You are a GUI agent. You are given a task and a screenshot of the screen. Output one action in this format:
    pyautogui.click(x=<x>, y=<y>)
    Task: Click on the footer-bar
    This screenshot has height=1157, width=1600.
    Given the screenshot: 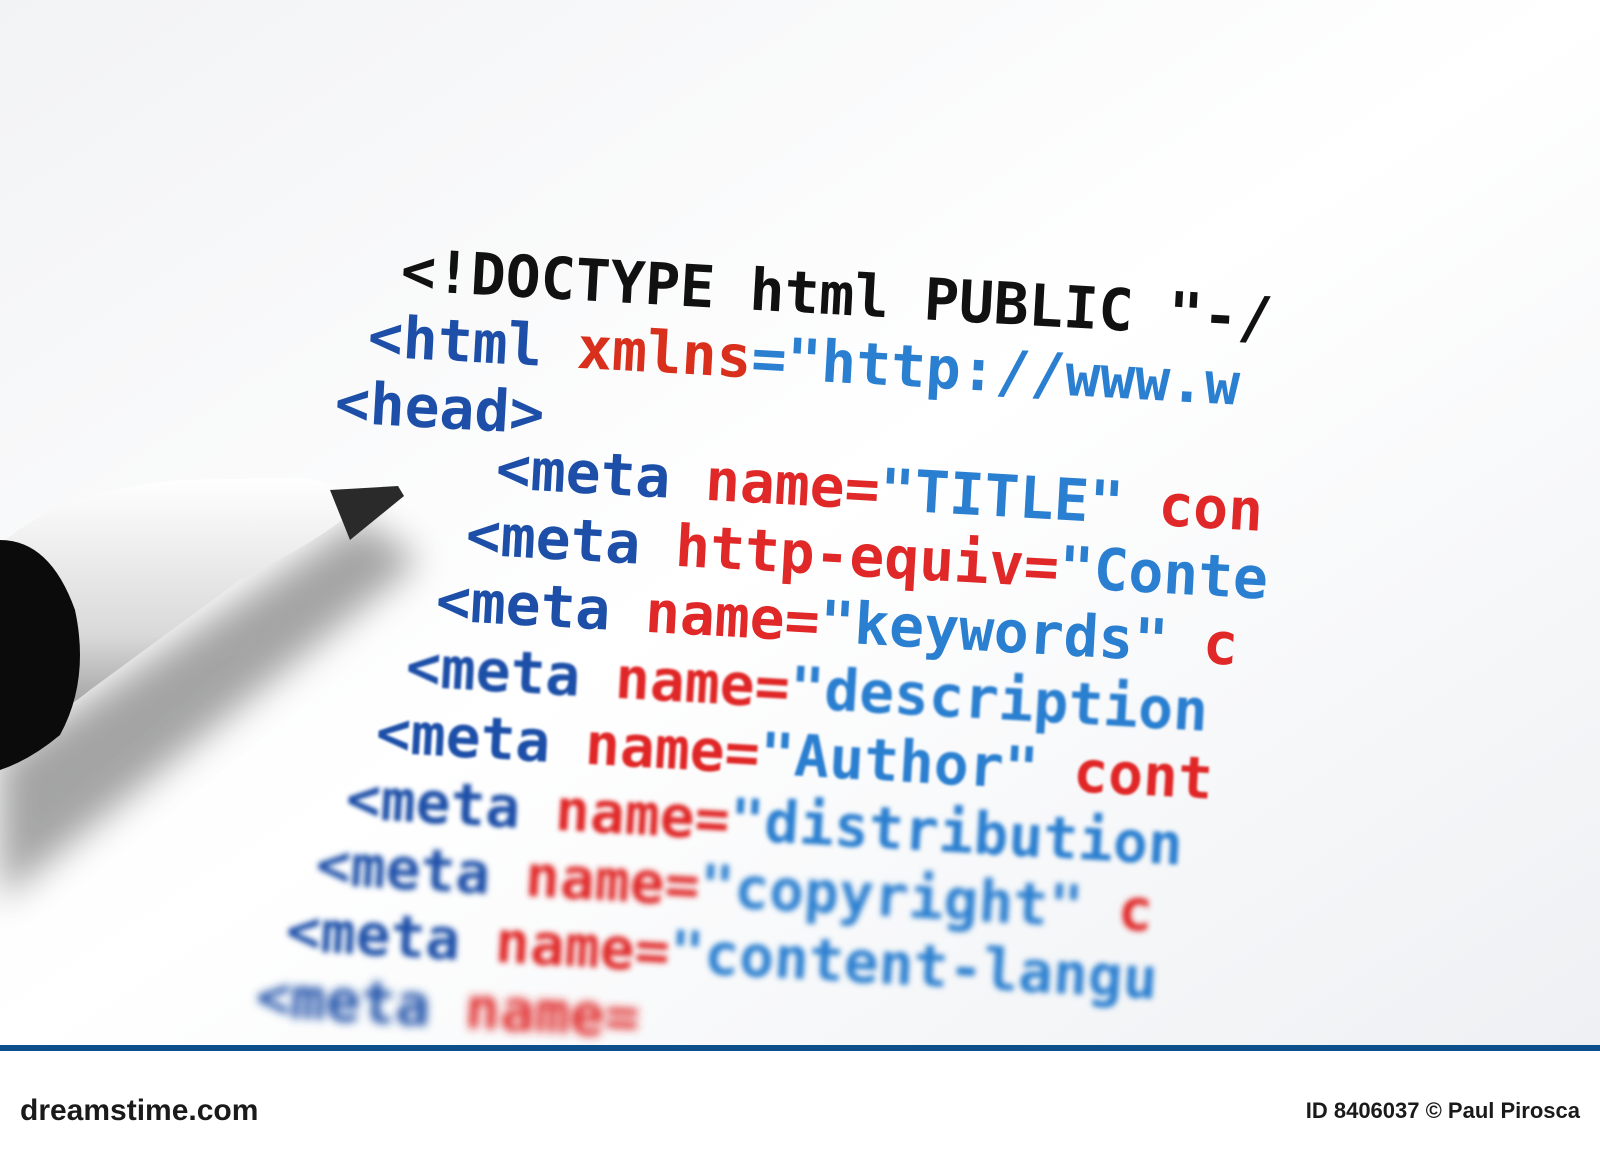 What is the action you would take?
    pyautogui.click(x=800, y=1102)
    